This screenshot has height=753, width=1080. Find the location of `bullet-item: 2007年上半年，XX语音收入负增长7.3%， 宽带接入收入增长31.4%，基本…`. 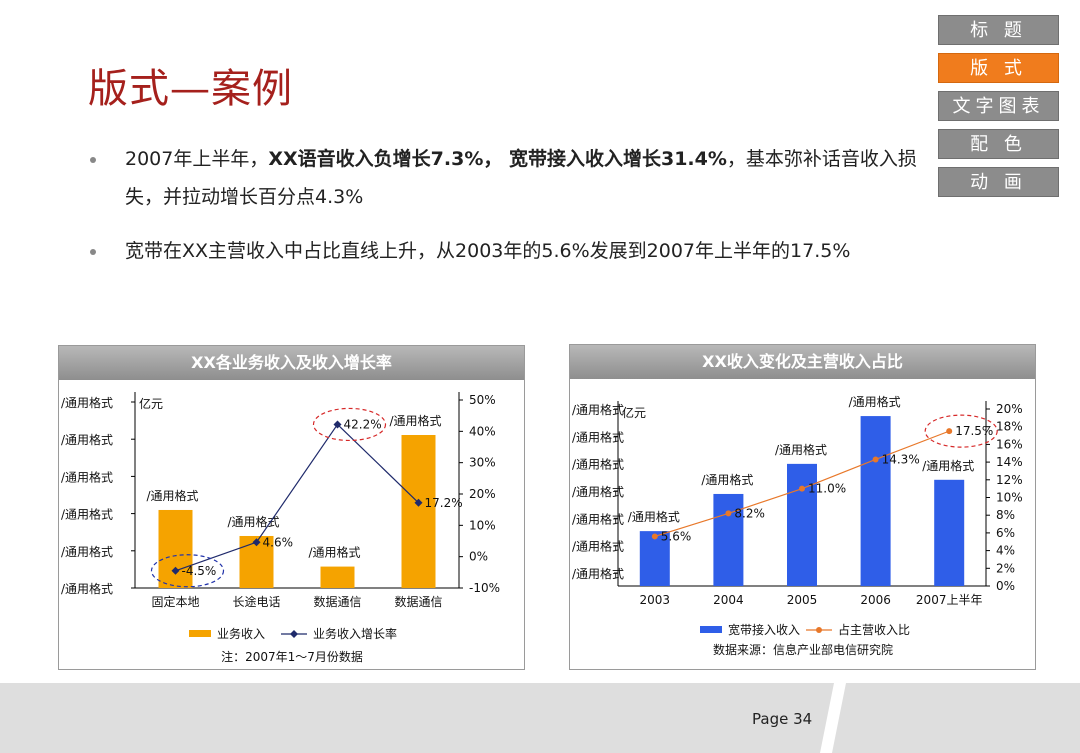

bullet-item: 2007年上半年，XX语音收入负增长7.3%， 宽带接入收入增长31.4%，基本… is located at coordinates (515, 178).